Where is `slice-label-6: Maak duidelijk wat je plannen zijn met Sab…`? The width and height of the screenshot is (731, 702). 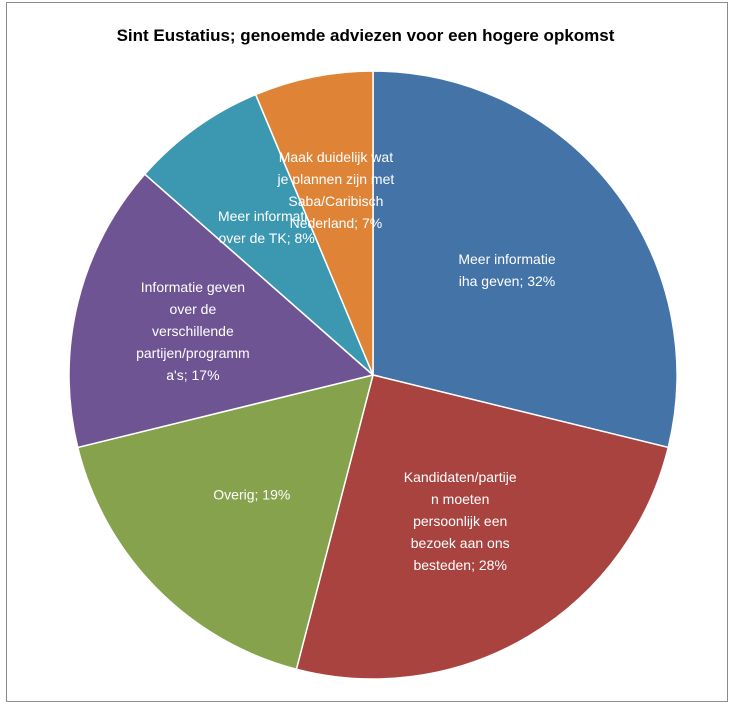
slice-label-6: Maak duidelijk wat je plannen zijn met Sab… is located at coordinates (336, 190).